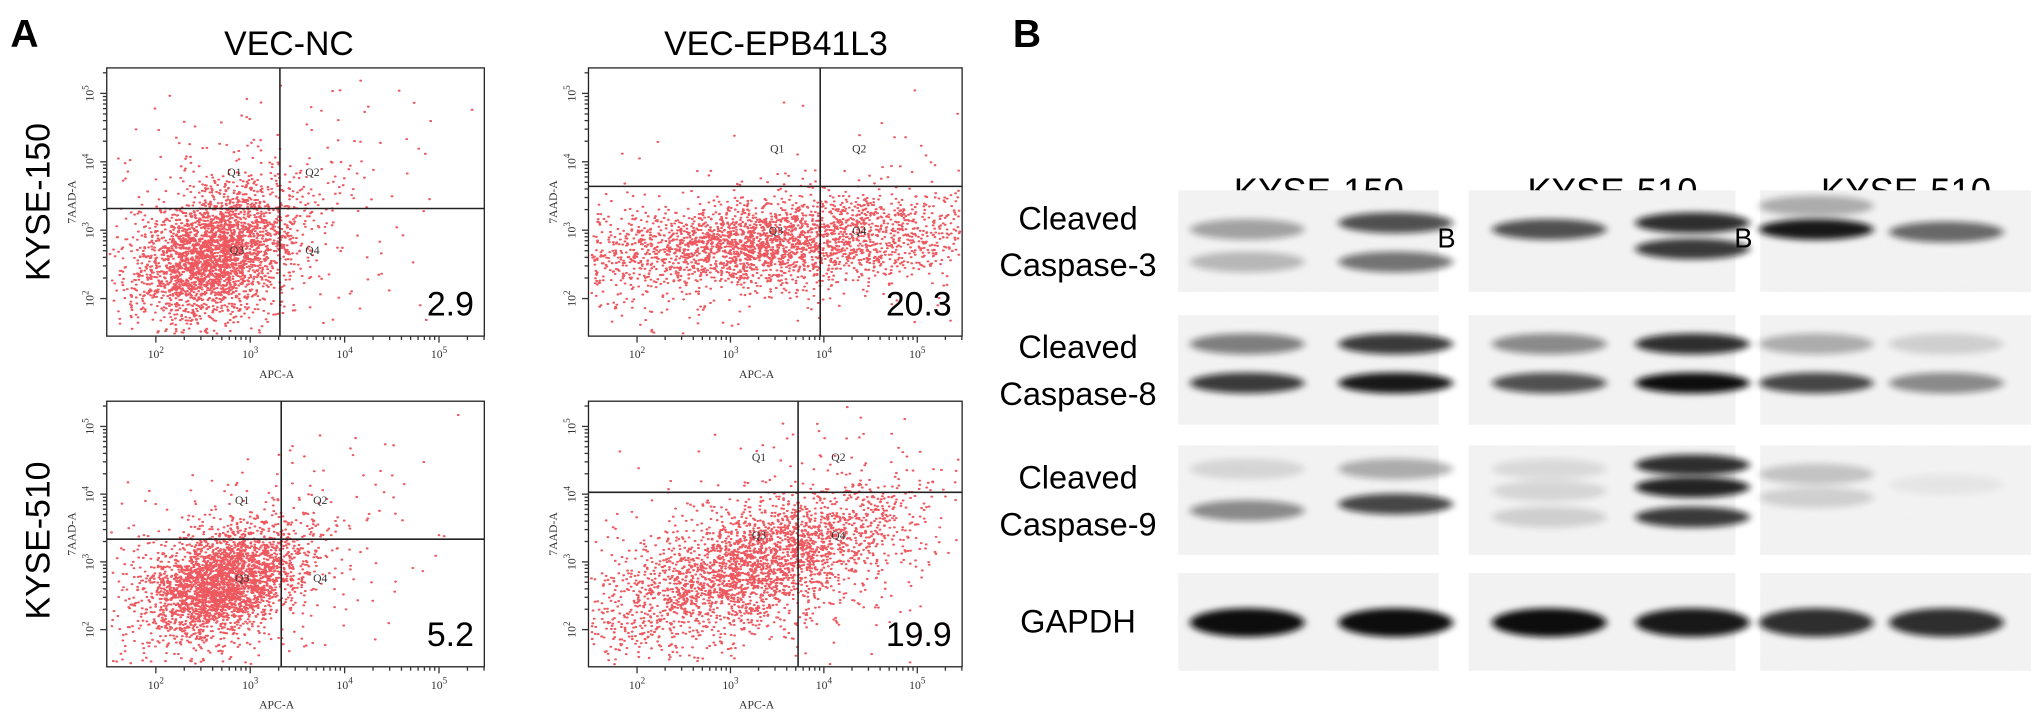  I want to click on scatter-dots, so click(776, 212).